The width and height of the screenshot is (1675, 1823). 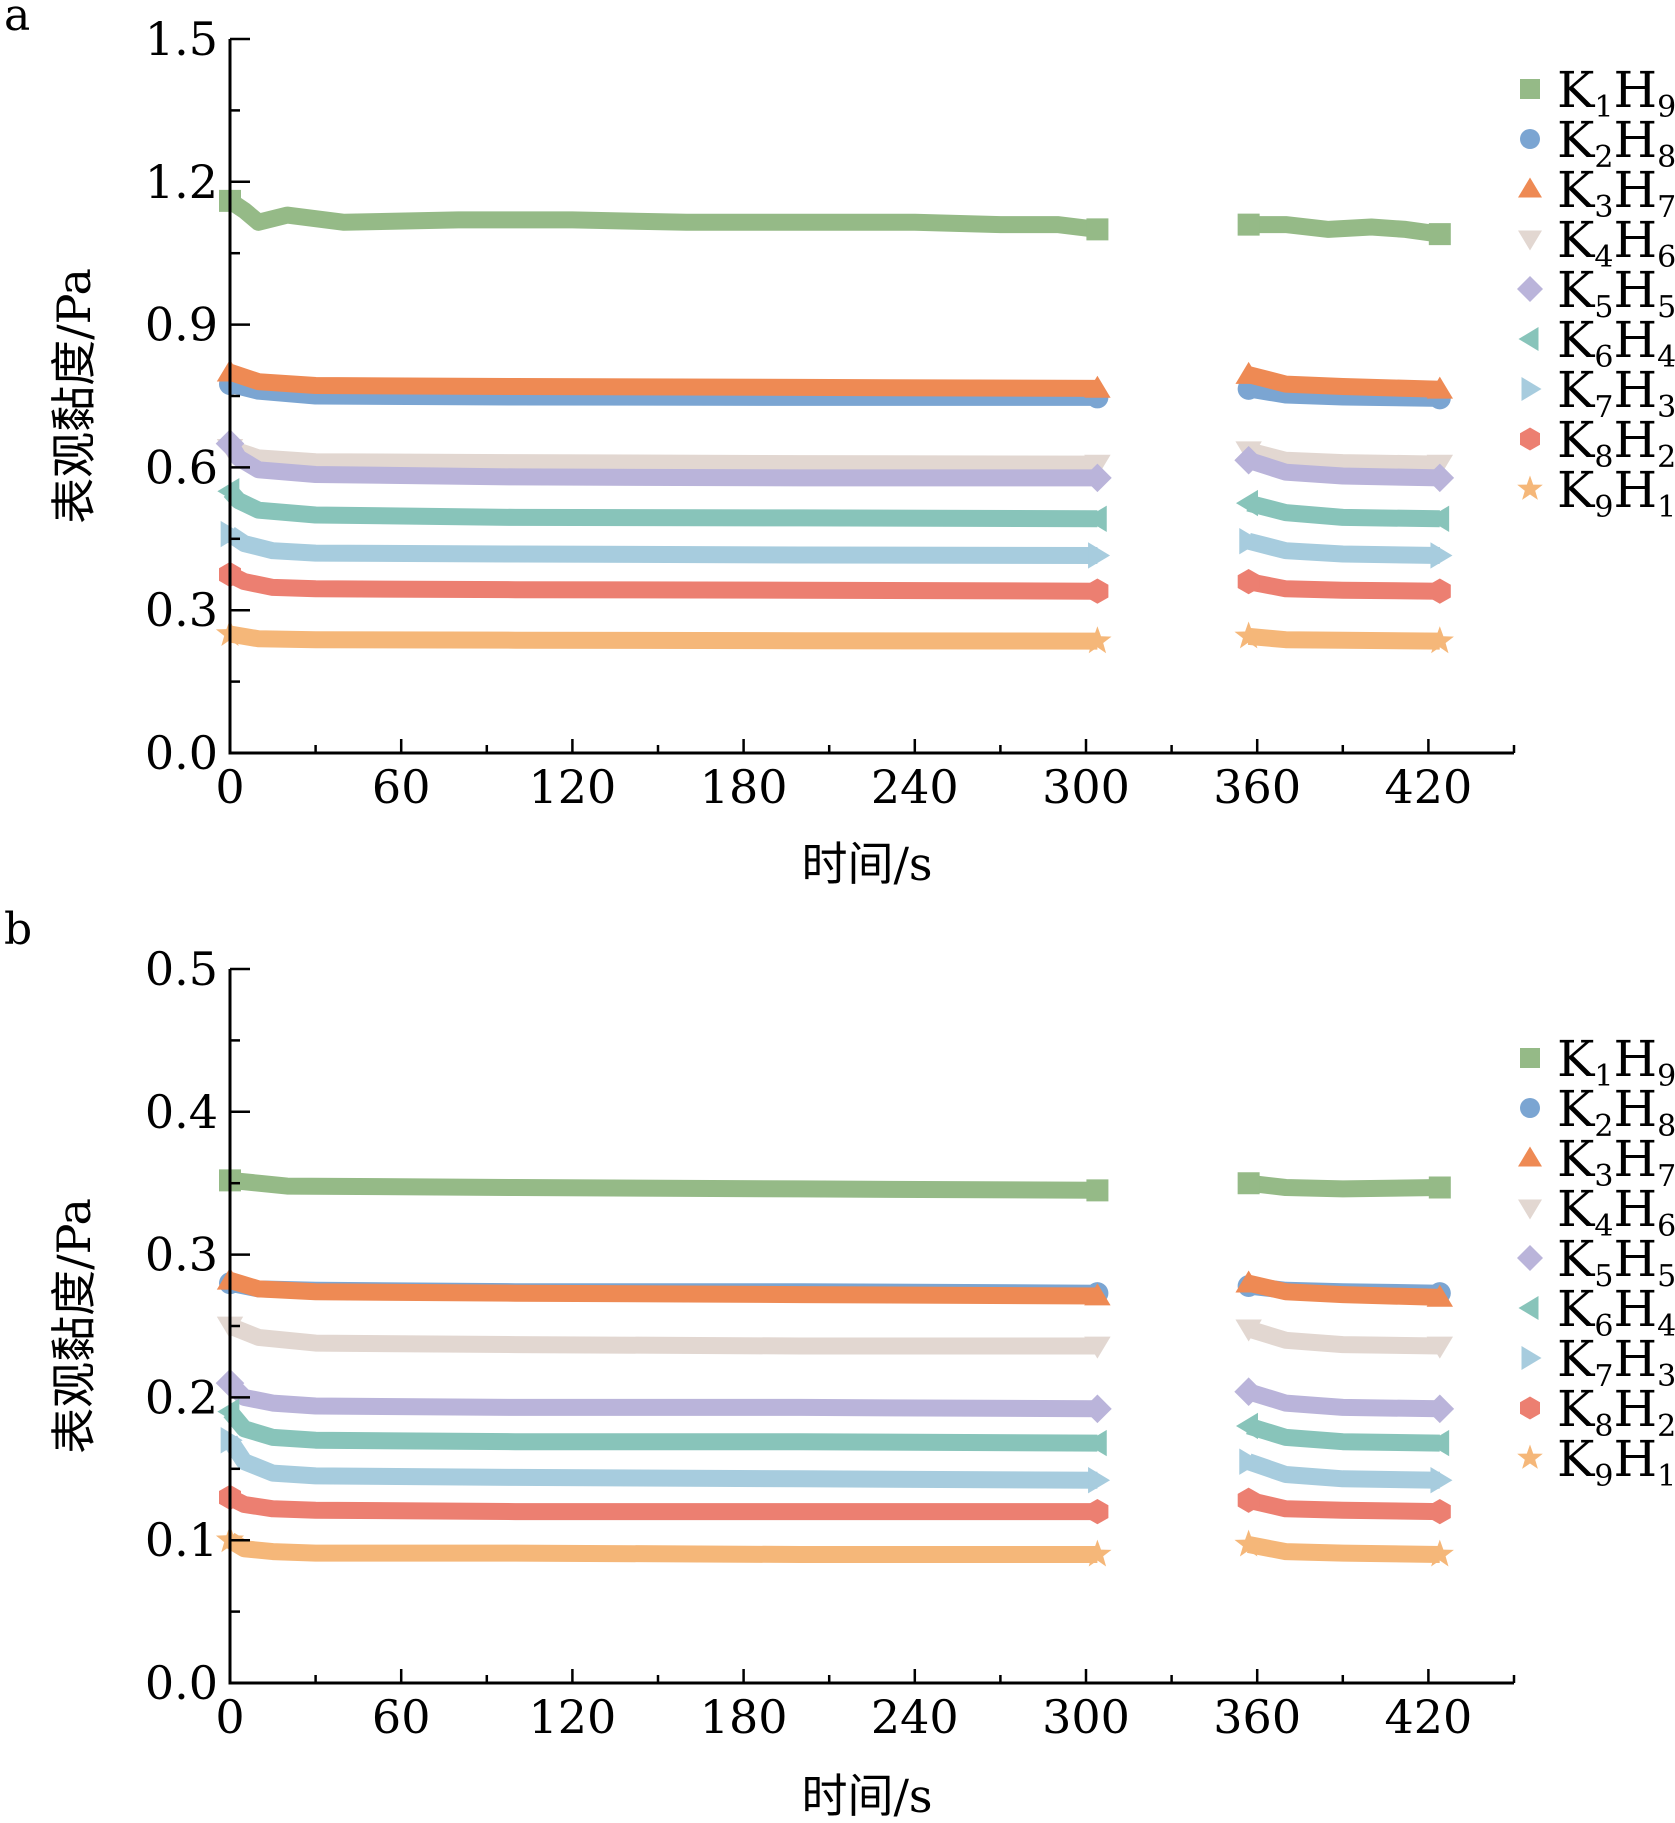 What do you see at coordinates (17, 20) in the screenshot?
I see `panel-label: a` at bounding box center [17, 20].